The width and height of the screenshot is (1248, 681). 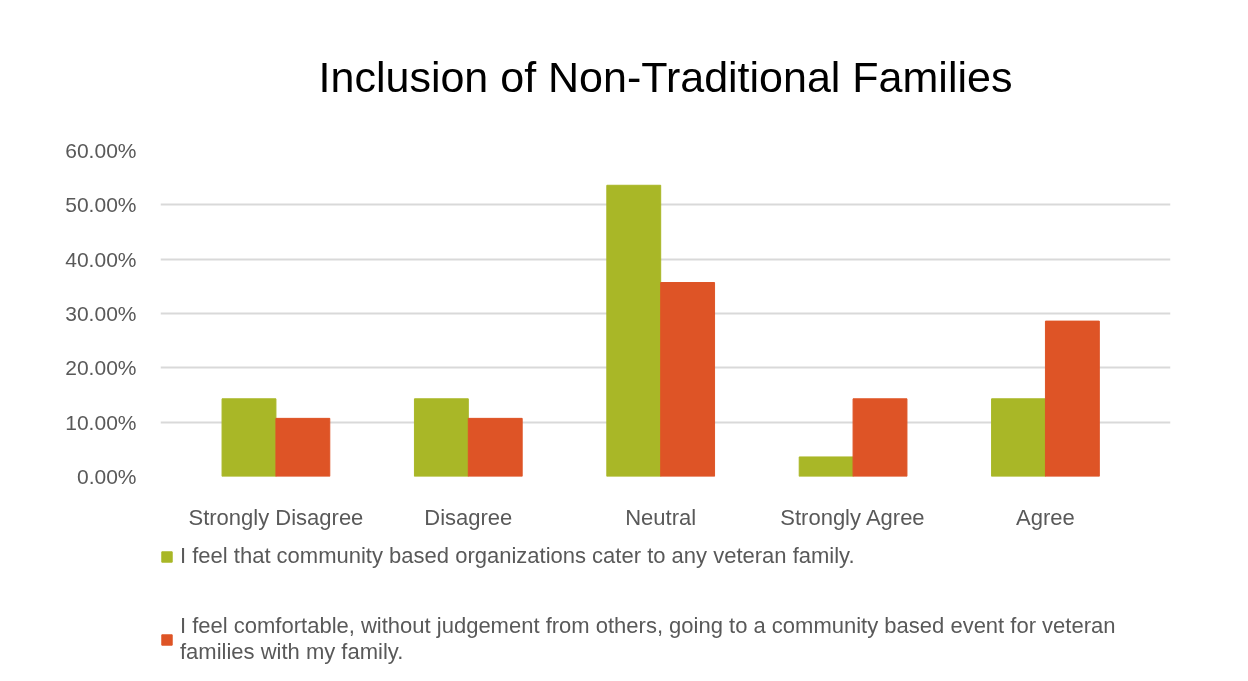 I want to click on x-tick-label: Neutral, so click(x=661, y=517).